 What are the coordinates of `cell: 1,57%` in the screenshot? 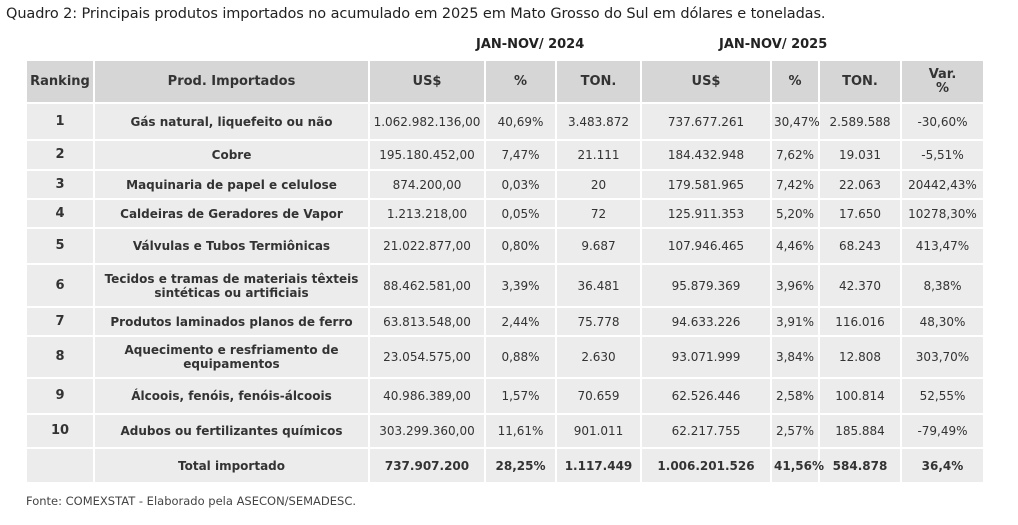 It's located at (520, 396).